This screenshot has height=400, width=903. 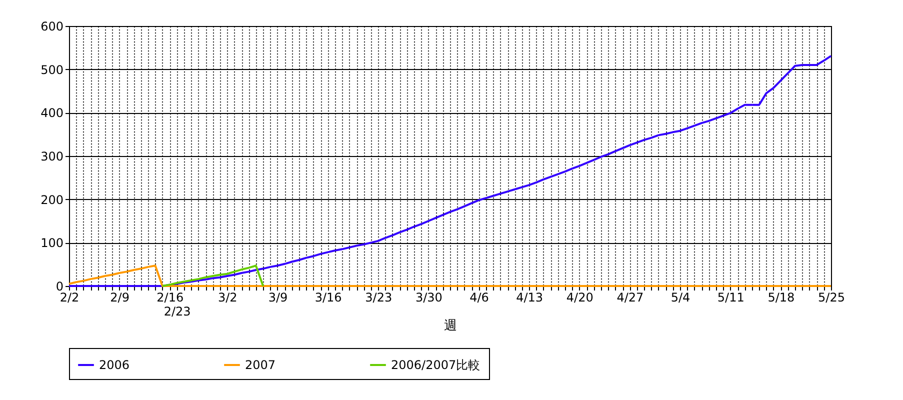 I want to click on y-tick-label: 500, so click(x=52, y=69).